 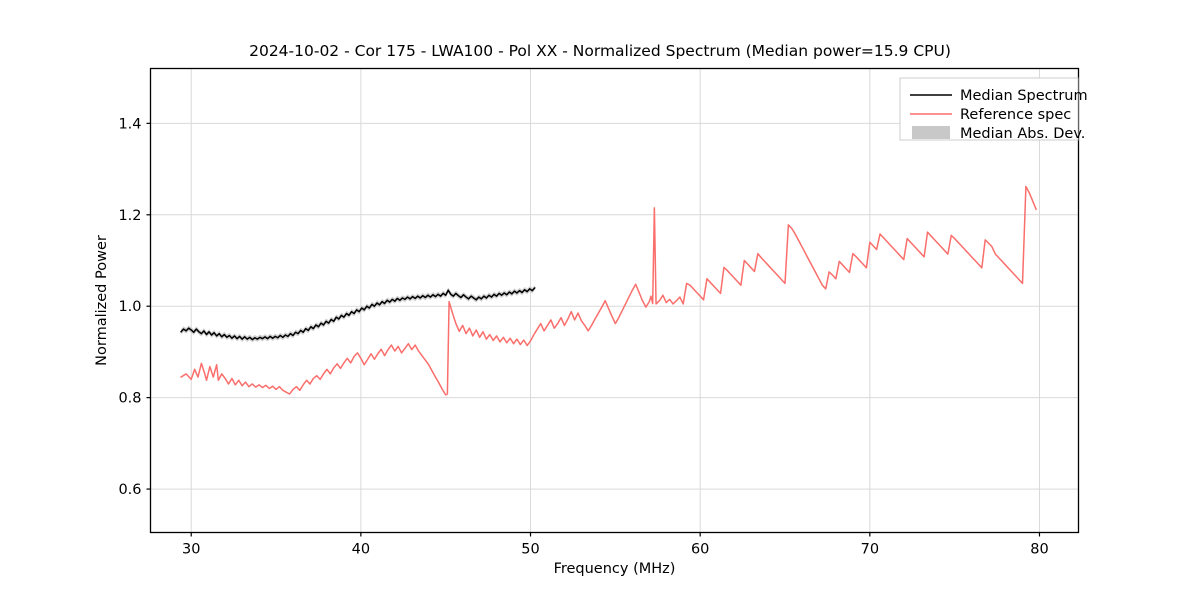 I want to click on legend-label: Median Spectrum, so click(x=1024, y=96).